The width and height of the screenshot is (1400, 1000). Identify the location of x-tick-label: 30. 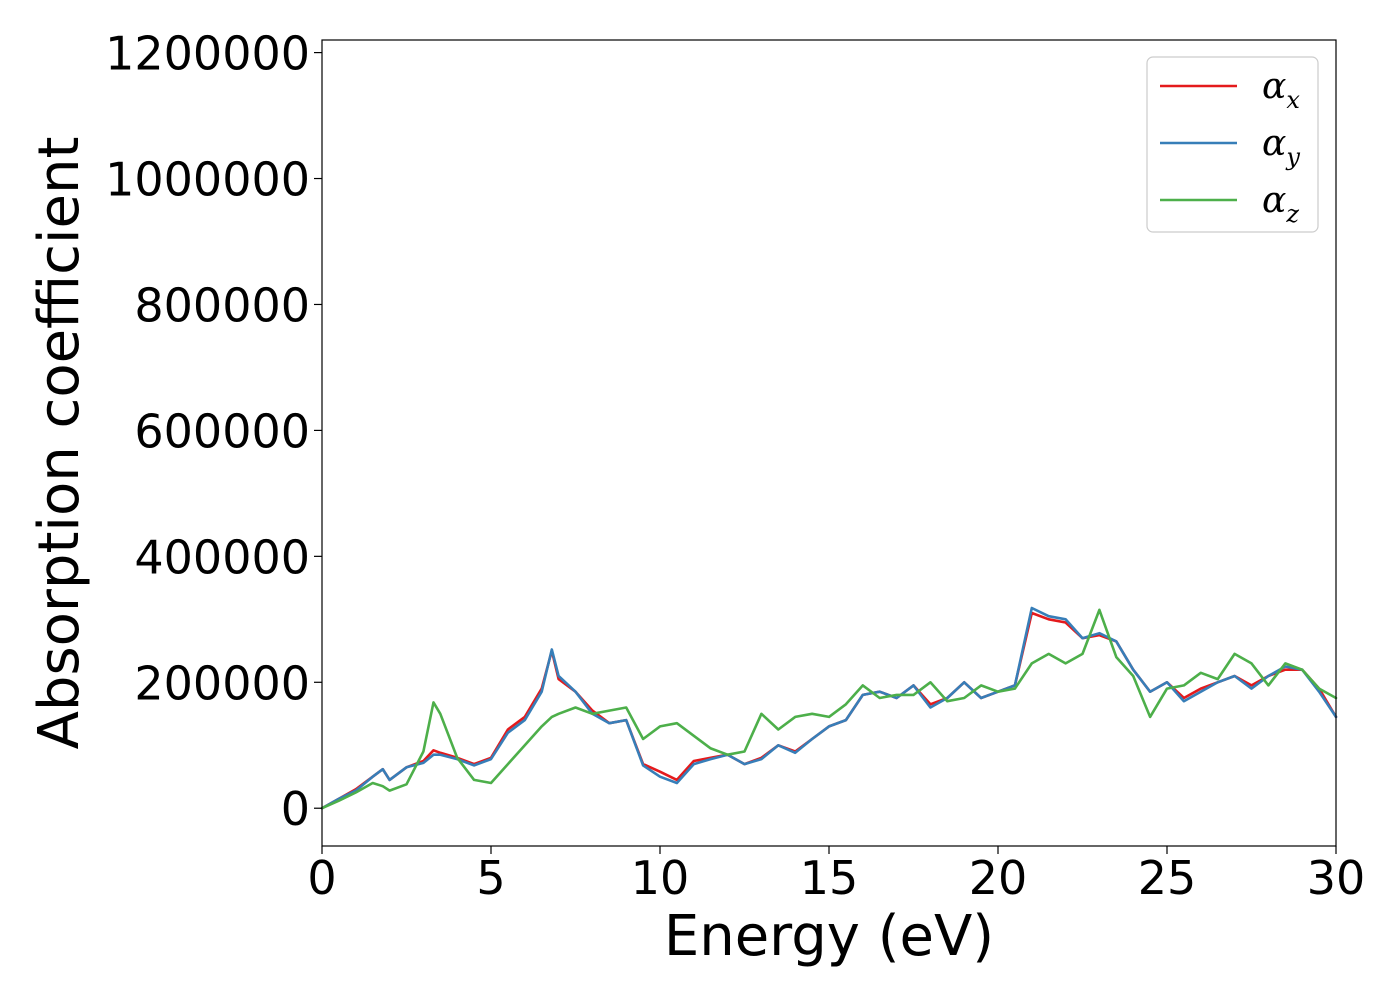
(1336, 878).